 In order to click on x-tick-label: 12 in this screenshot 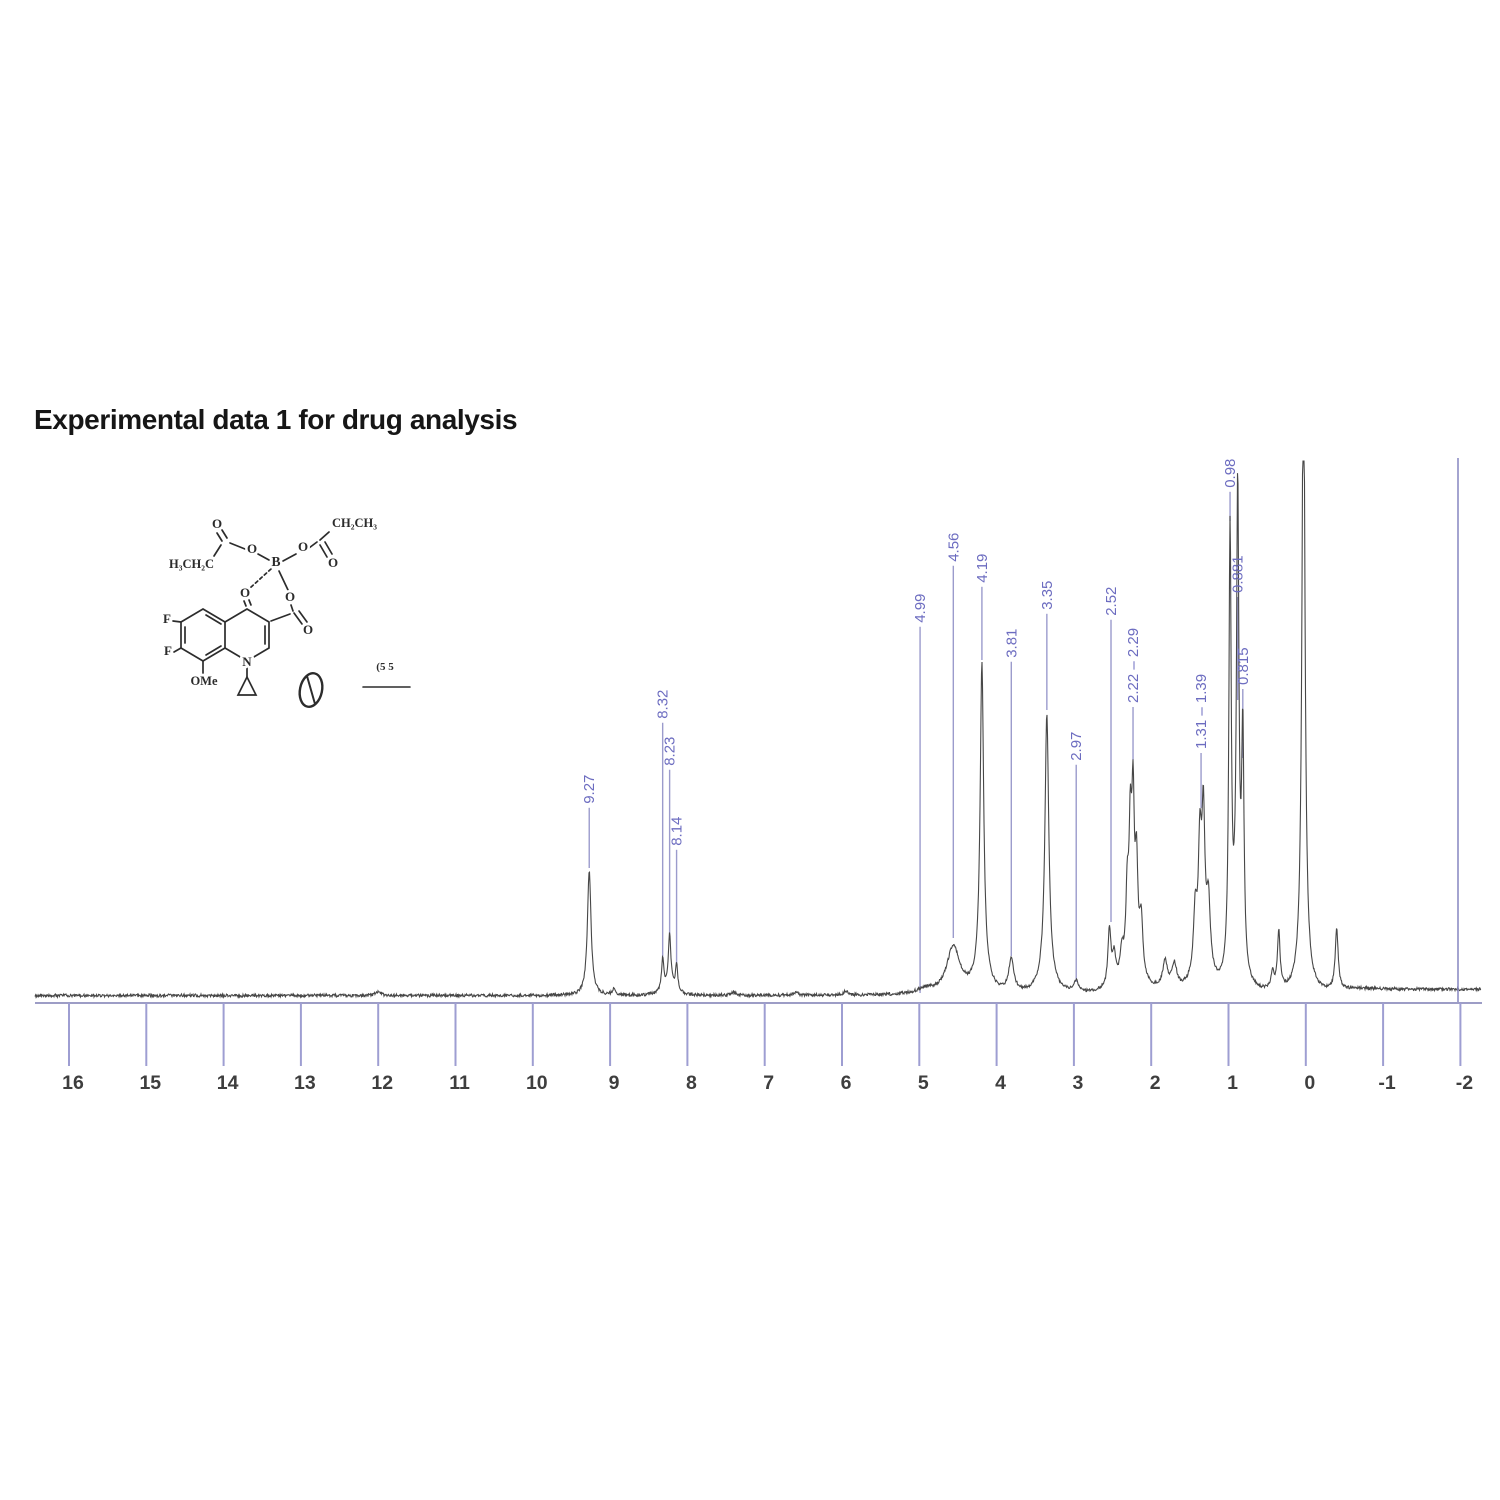, I will do `click(382, 1083)`.